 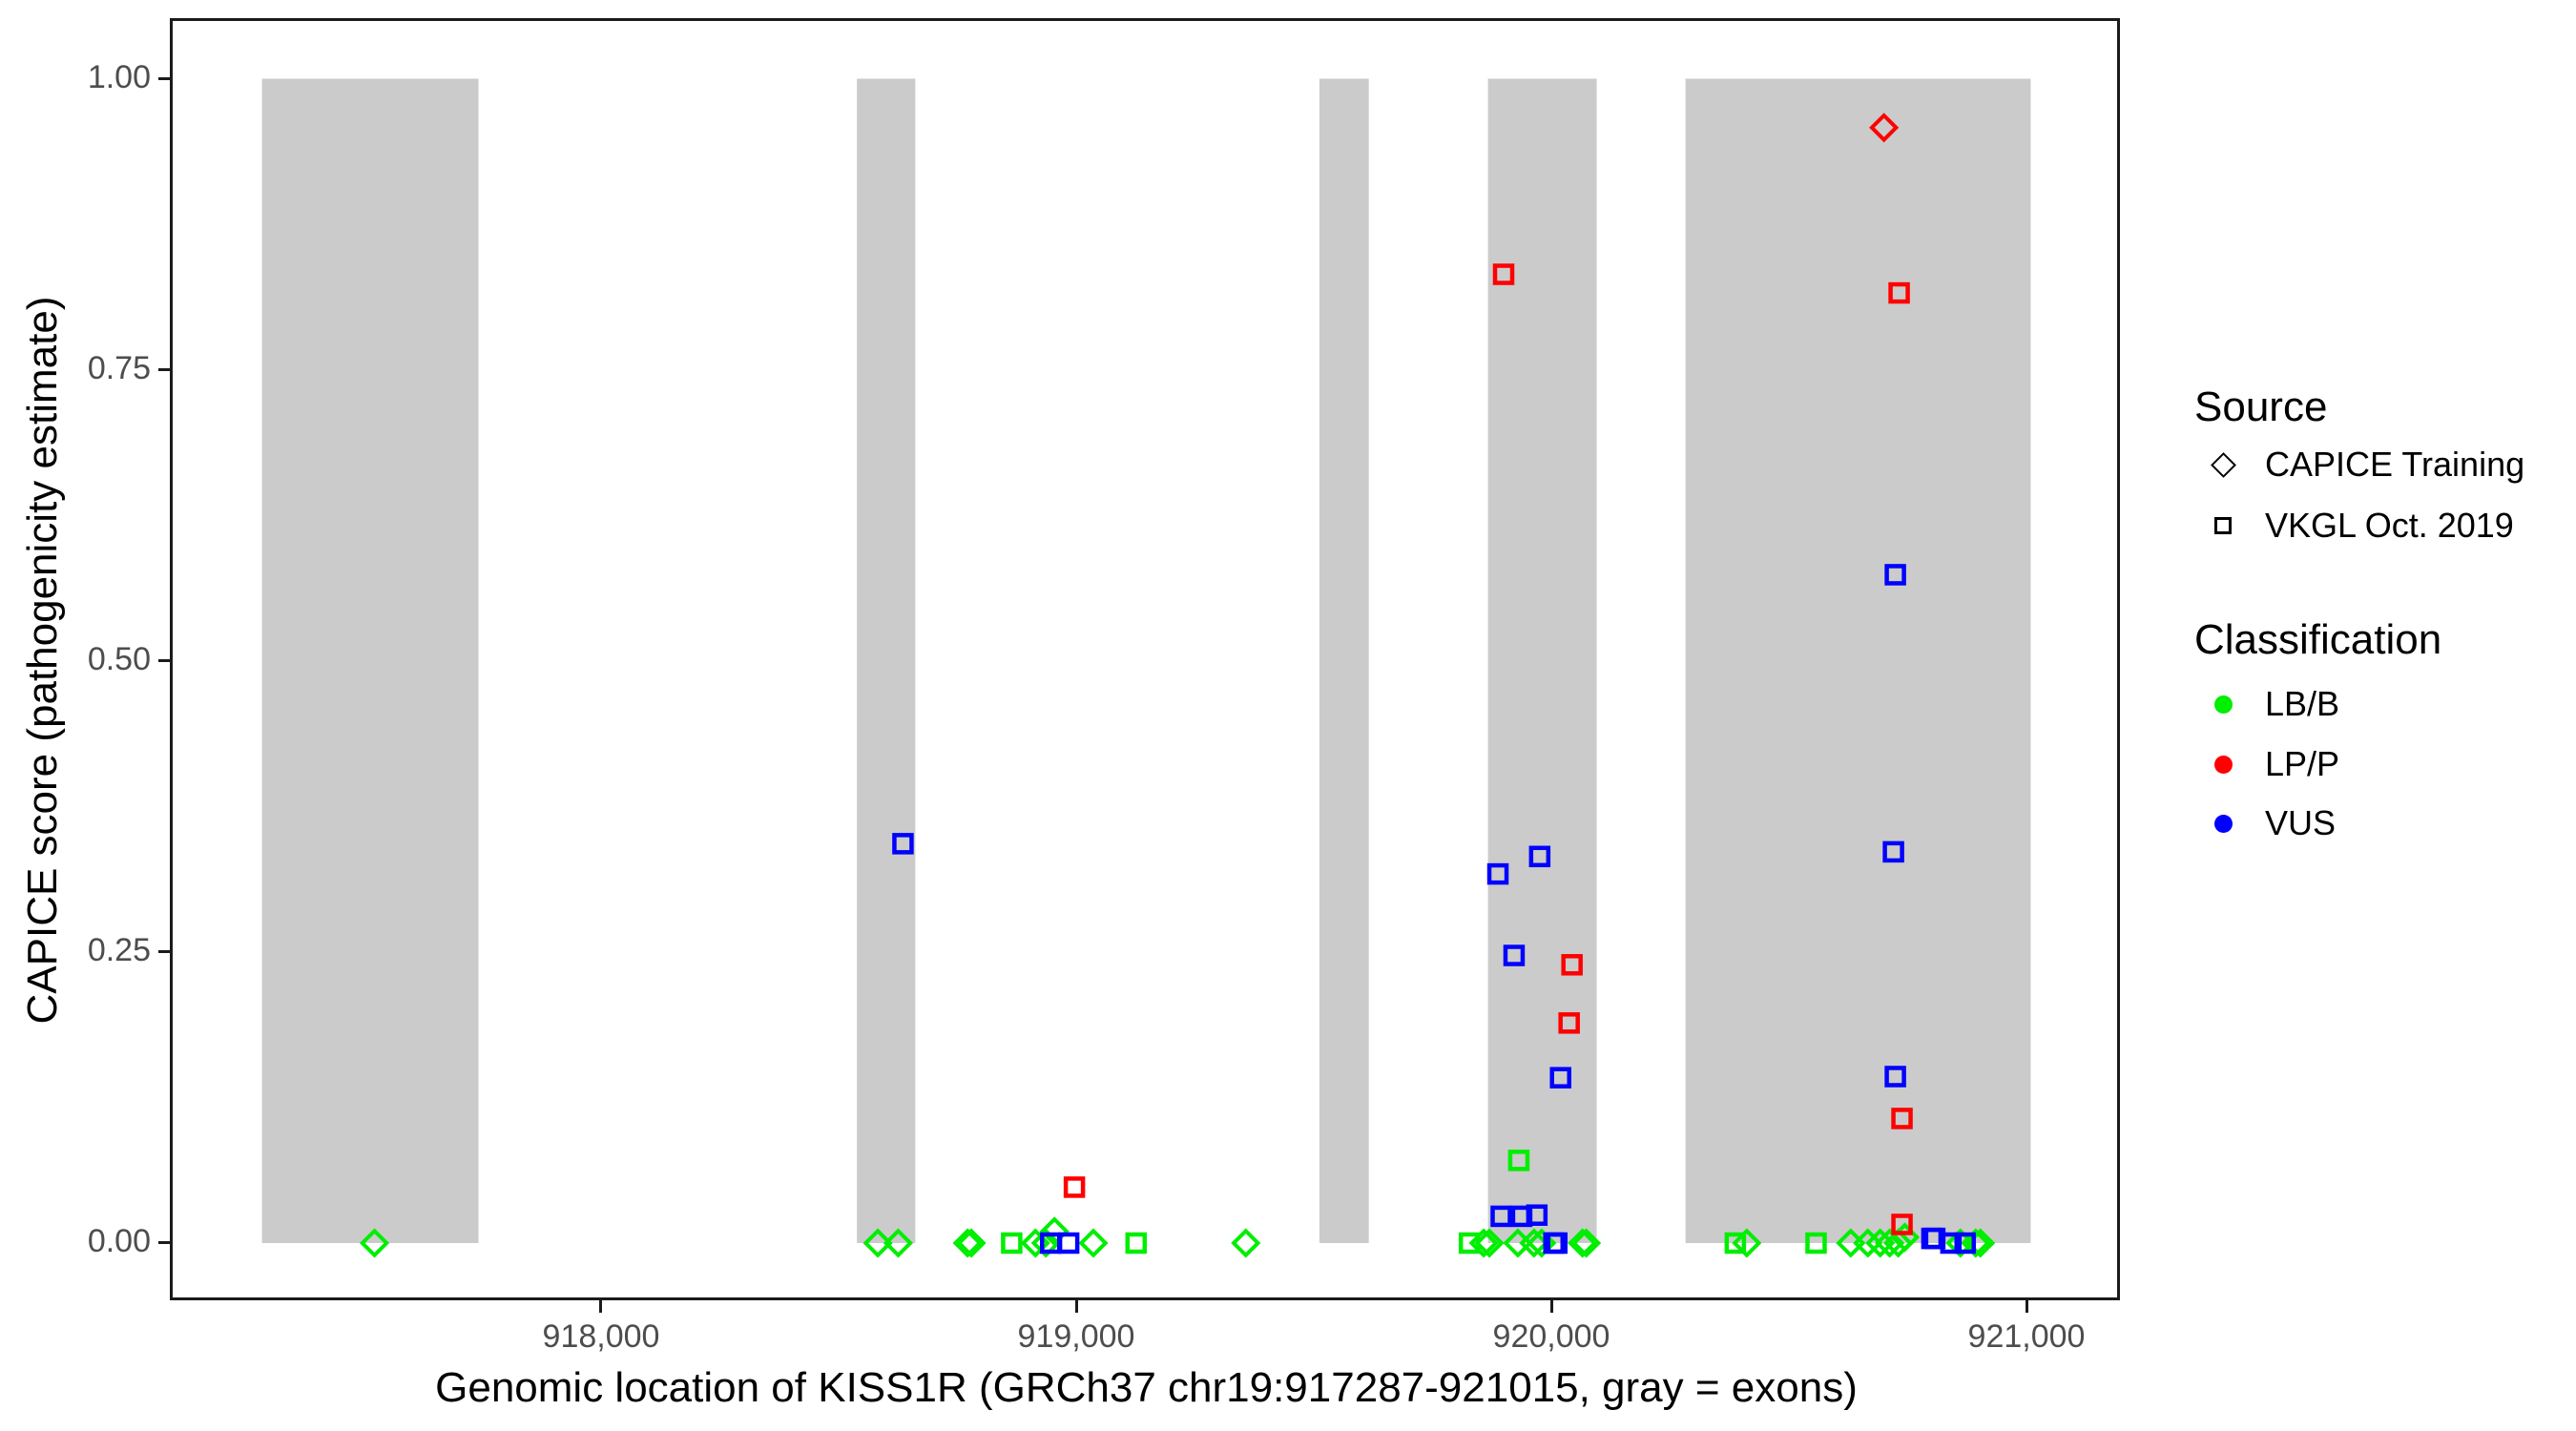 I want to click on y-tick-label: 0.75, so click(x=119, y=368).